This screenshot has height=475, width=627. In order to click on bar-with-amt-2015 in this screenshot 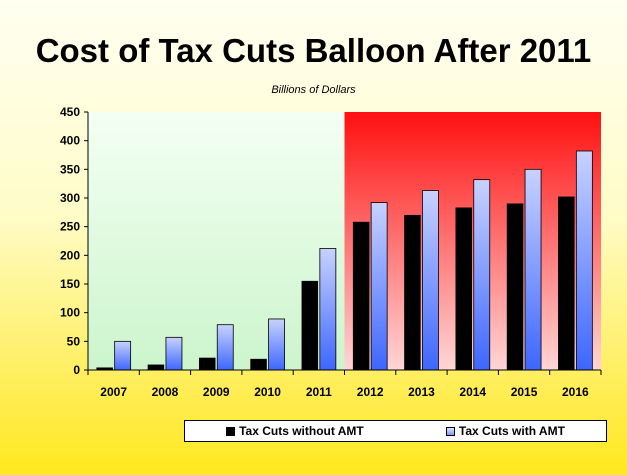, I will do `click(533, 269)`.